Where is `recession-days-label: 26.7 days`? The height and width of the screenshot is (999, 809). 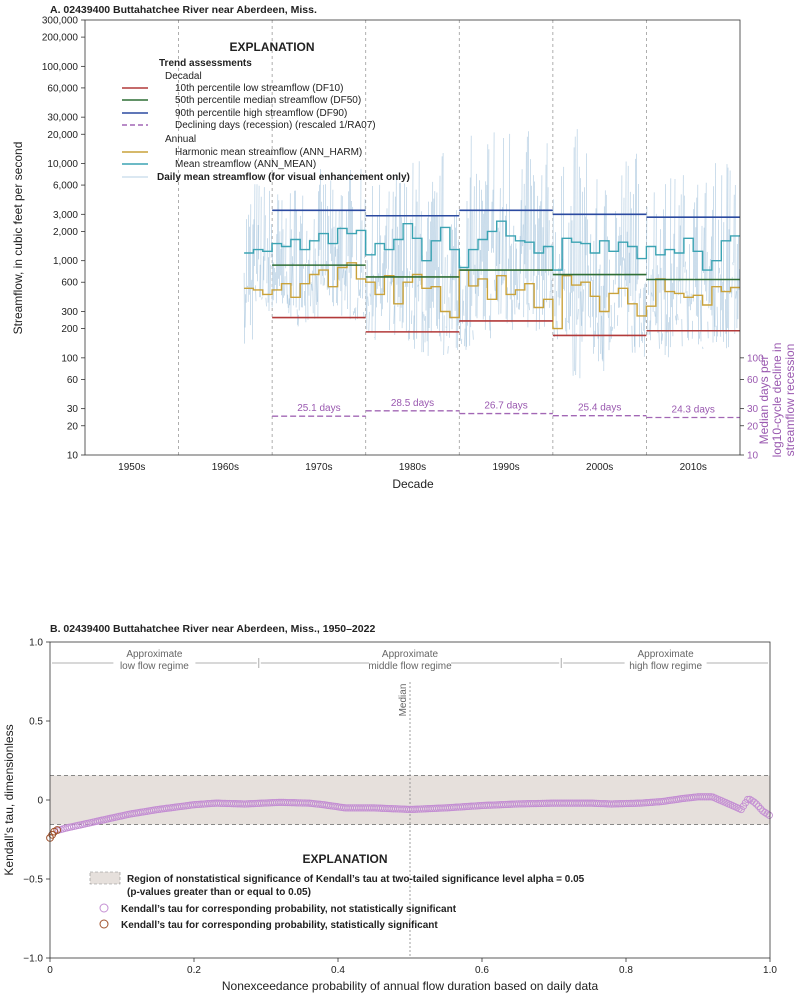 recession-days-label: 26.7 days is located at coordinates (505, 406).